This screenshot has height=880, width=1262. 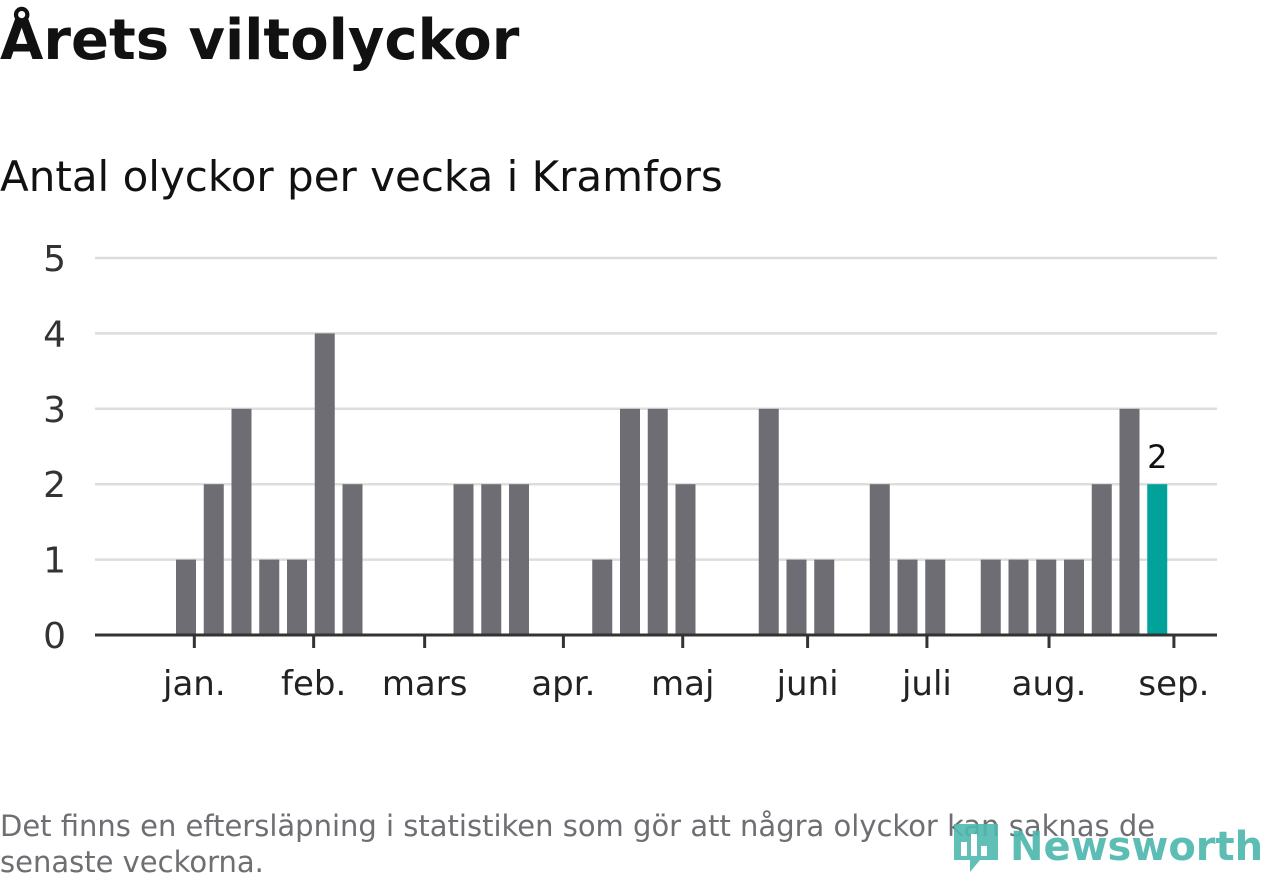 I want to click on bar-chart-speech-icon, so click(x=976, y=848).